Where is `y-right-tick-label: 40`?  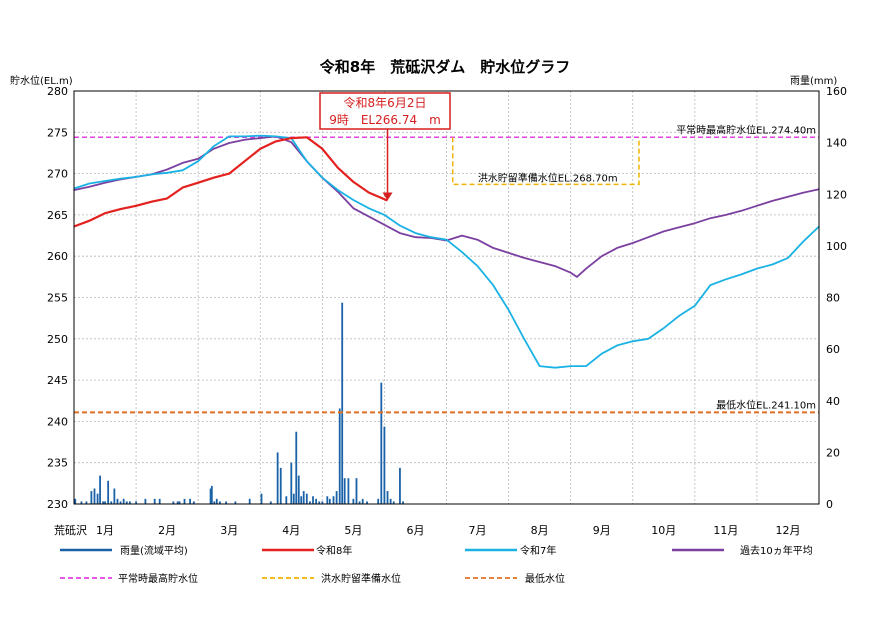 y-right-tick-label: 40 is located at coordinates (833, 401).